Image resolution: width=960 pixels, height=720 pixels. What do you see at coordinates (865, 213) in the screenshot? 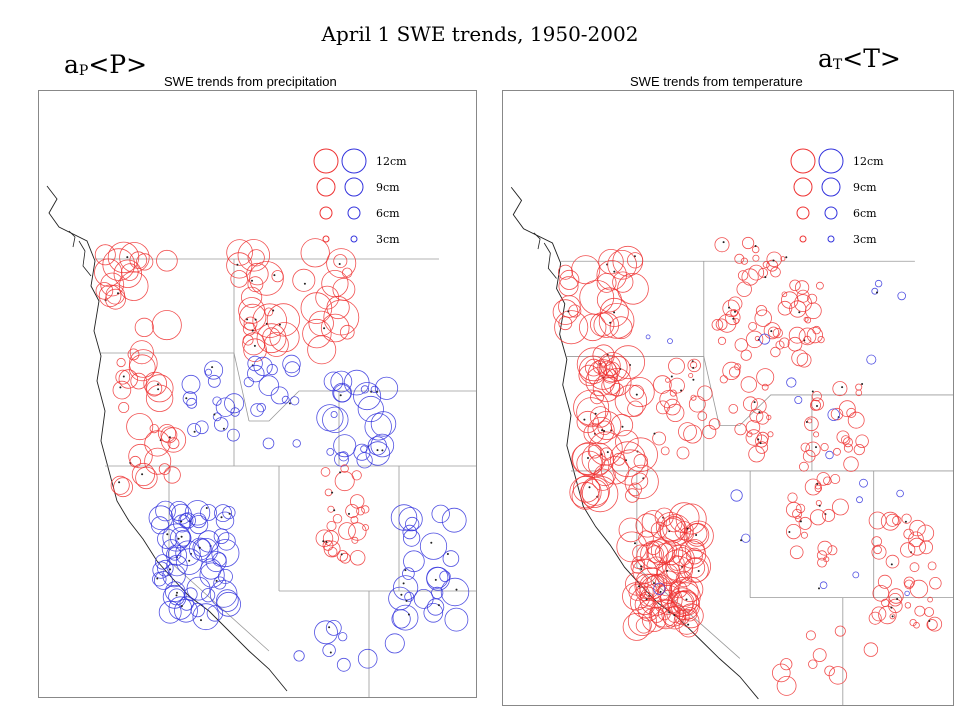
I see `legend-label: 6cm` at bounding box center [865, 213].